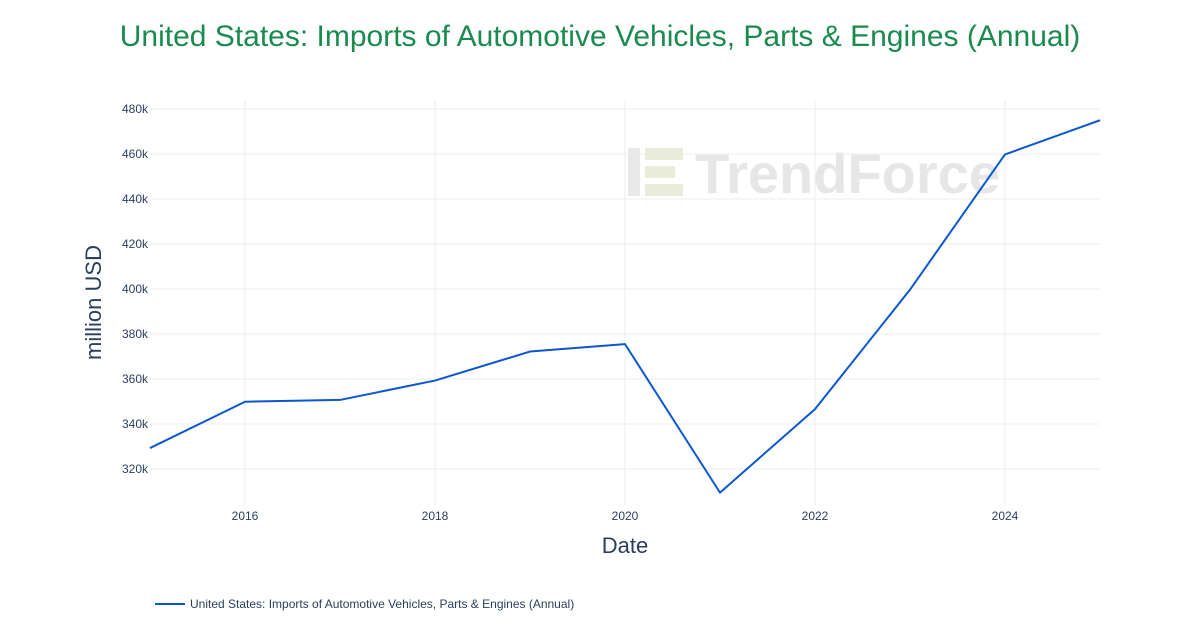 Image resolution: width=1200 pixels, height=630 pixels. What do you see at coordinates (135, 199) in the screenshot?
I see `y-tick-label: 440k` at bounding box center [135, 199].